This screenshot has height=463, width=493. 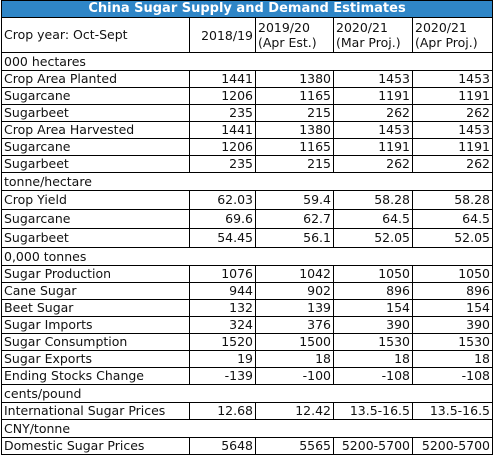 I want to click on value-cell: 390, so click(x=373, y=325).